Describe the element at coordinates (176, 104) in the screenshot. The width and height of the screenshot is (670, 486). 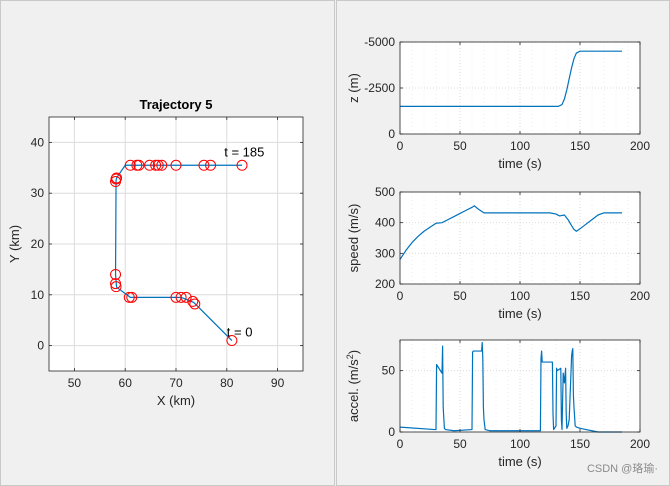
I see `chart-title: Trajectory 5` at that location.